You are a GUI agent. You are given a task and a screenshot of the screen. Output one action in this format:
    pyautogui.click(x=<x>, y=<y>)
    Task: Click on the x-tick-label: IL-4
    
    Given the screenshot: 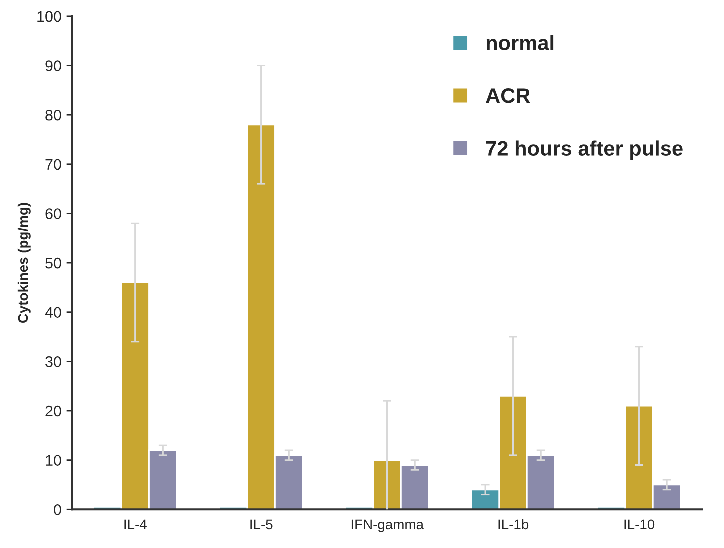 What is the action you would take?
    pyautogui.click(x=135, y=525)
    